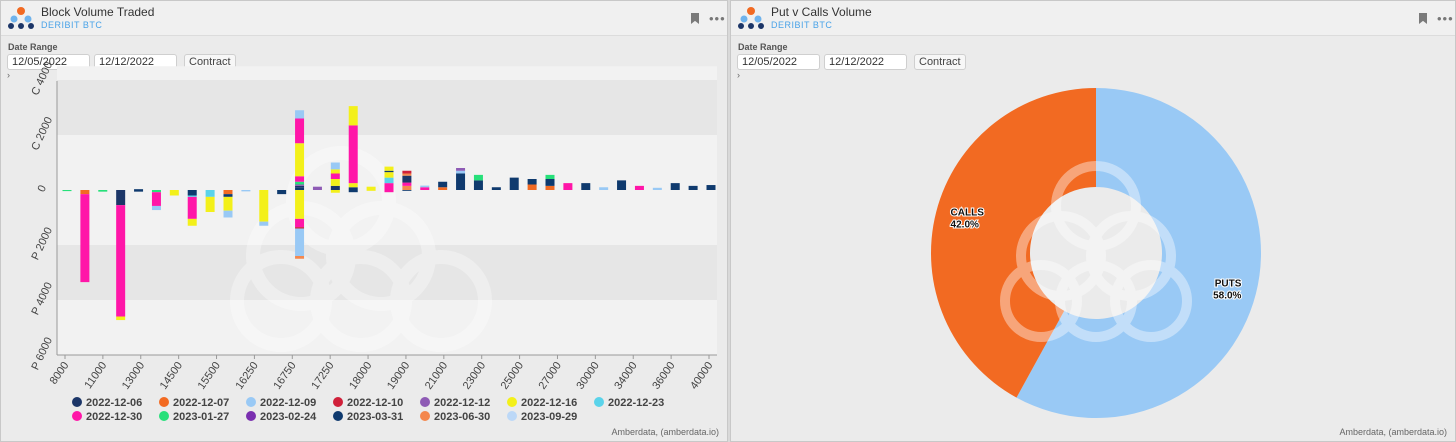  What do you see at coordinates (288, 403) in the screenshot?
I see `legend-label: 2022-12-09` at bounding box center [288, 403].